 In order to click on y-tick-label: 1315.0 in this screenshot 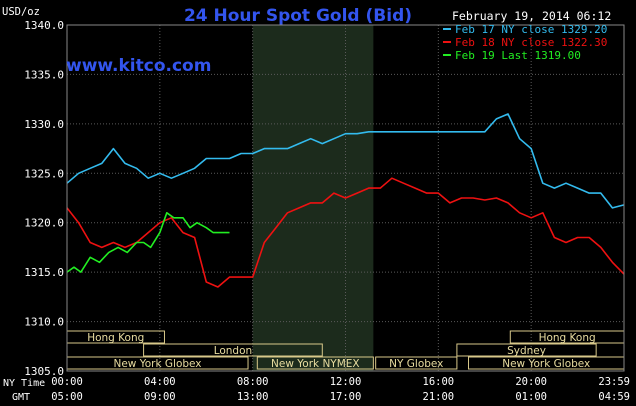, I will do `click(44, 272)`.